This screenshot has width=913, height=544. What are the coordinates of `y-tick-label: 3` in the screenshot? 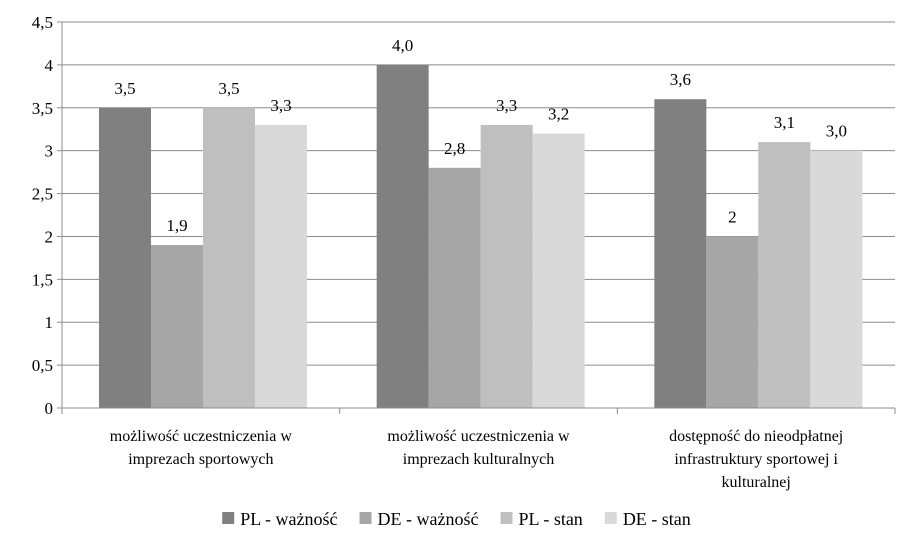 It's located at (49, 151).